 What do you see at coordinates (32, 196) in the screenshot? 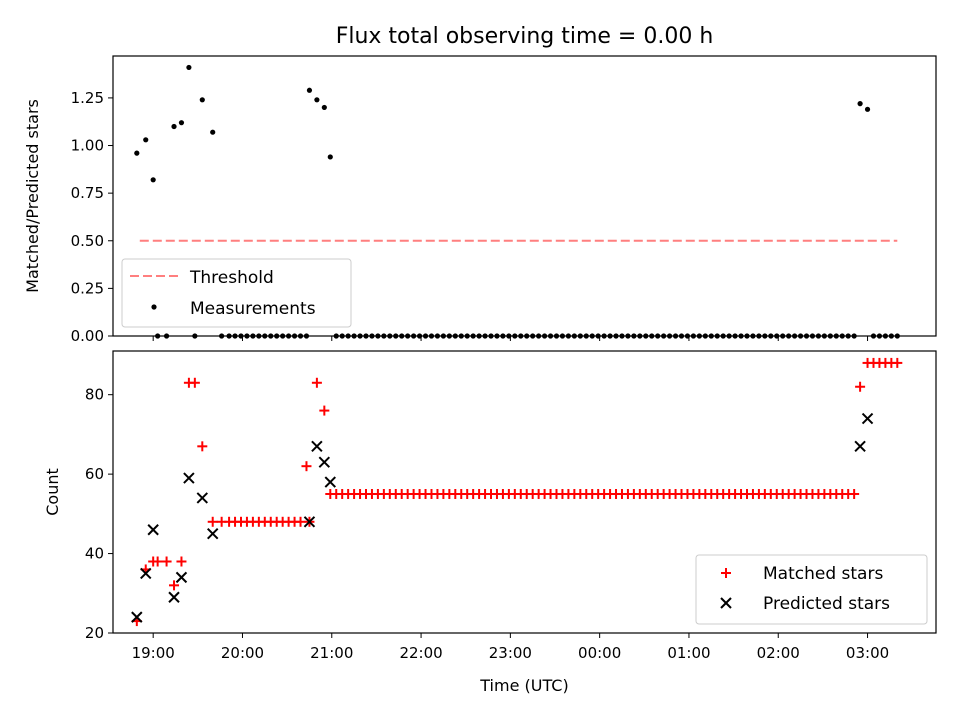
I see `ratio-y-axis-label: Matched/Predicted stars` at bounding box center [32, 196].